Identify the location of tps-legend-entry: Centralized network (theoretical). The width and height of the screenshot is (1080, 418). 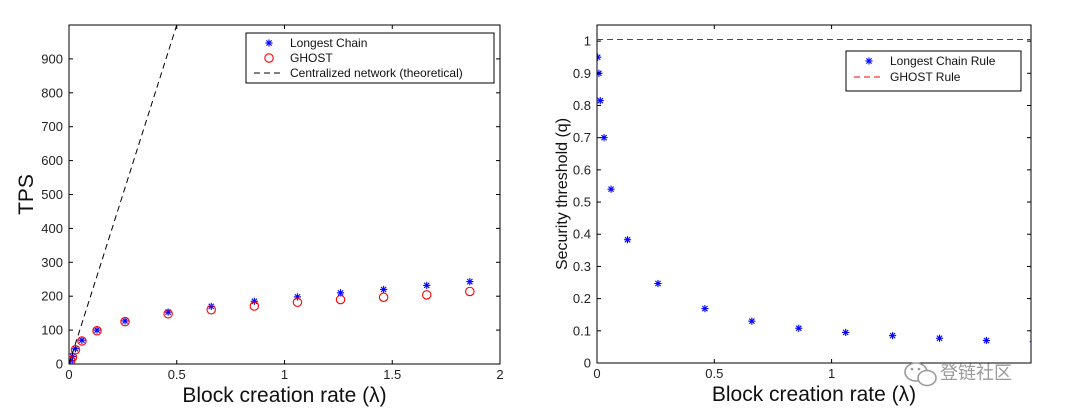
(358, 73).